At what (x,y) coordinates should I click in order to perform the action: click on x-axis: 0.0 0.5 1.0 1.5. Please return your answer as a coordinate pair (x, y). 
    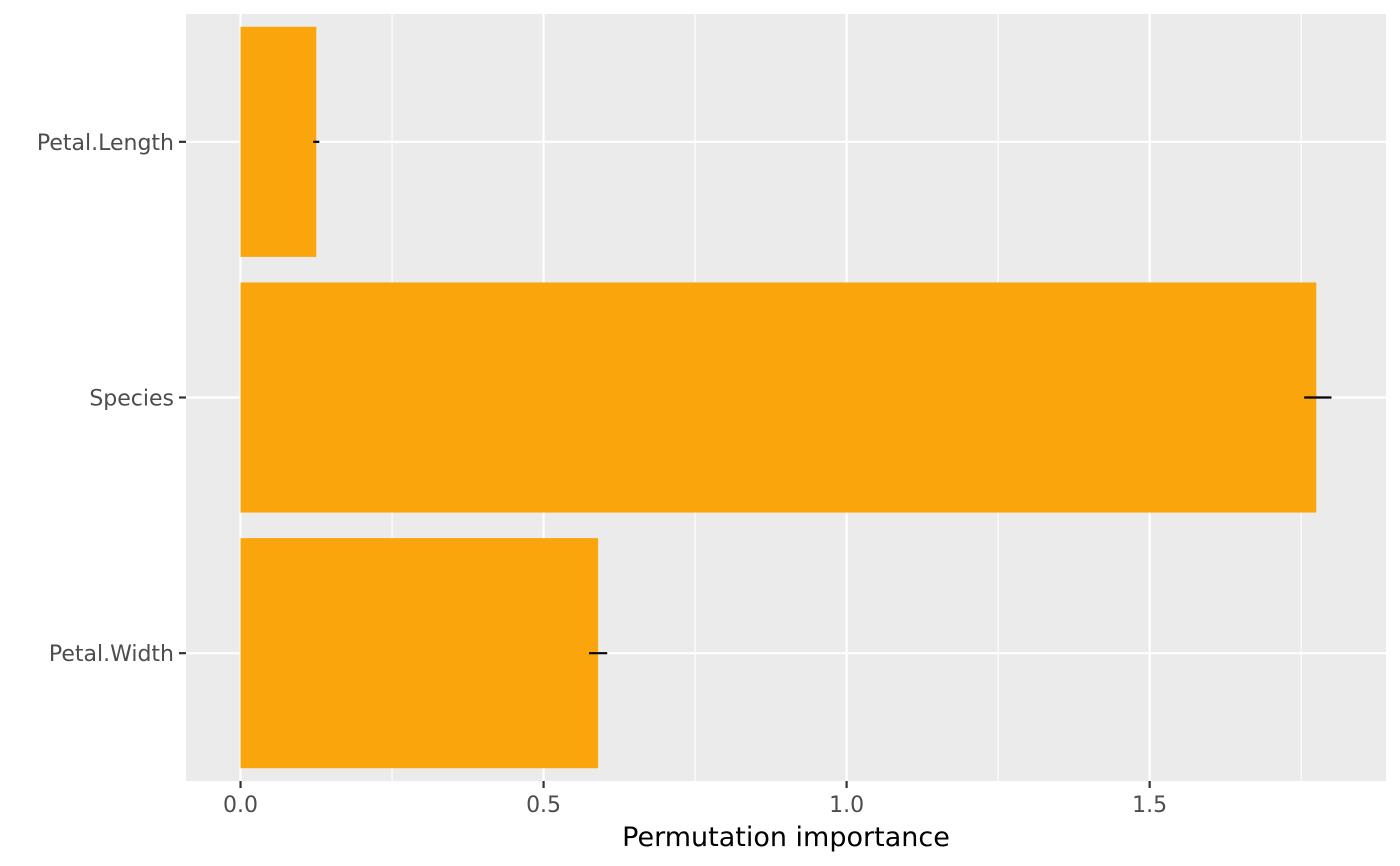
    Looking at the image, I should click on (695, 799).